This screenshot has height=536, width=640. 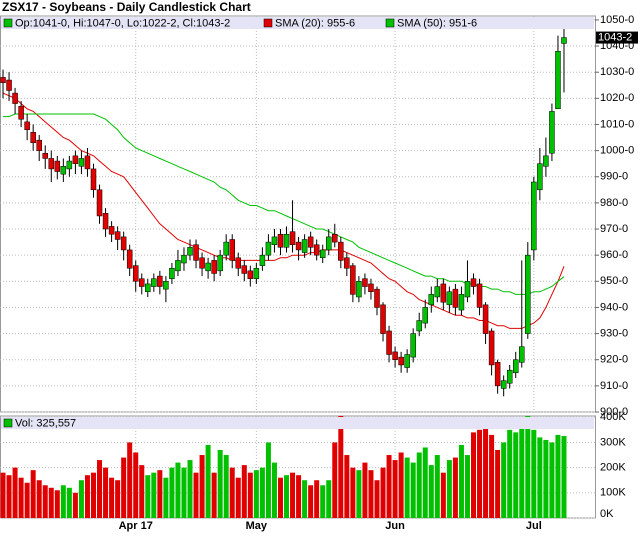 What do you see at coordinates (617, 72) in the screenshot?
I see `y-tick-label: 1030-0` at bounding box center [617, 72].